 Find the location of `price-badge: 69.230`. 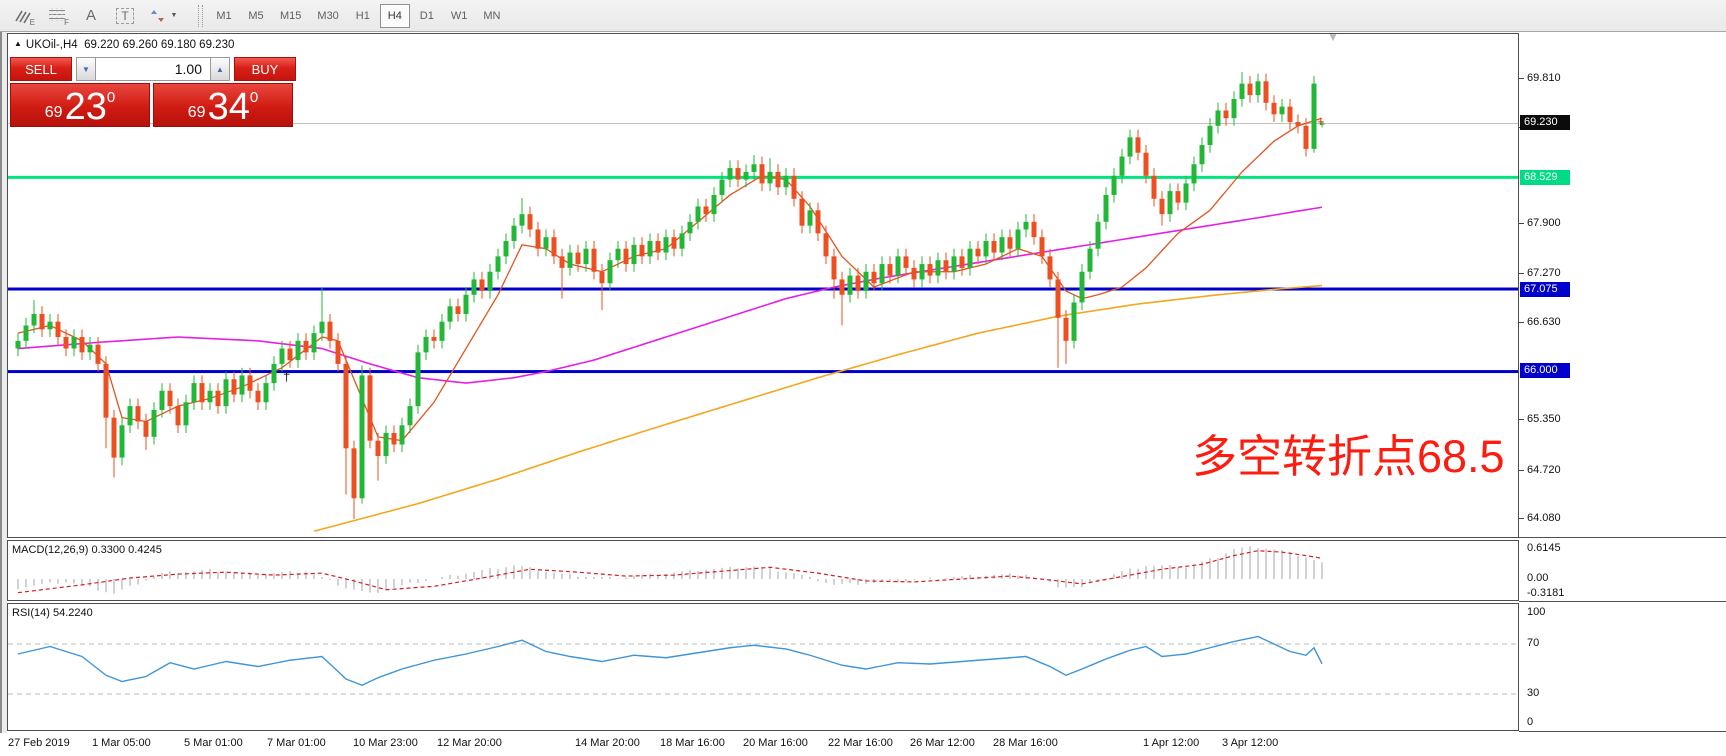

price-badge: 69.230 is located at coordinates (1545, 122).